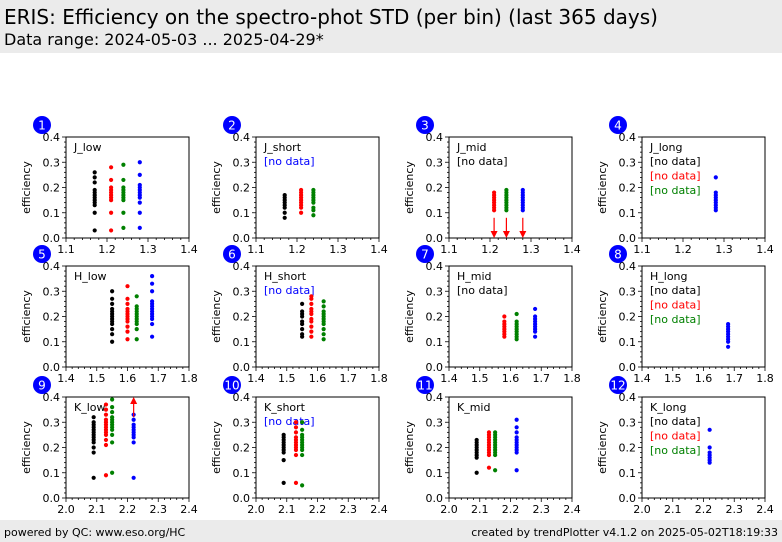  What do you see at coordinates (287, 509) in the screenshot?
I see `x-tick-label: 2.1` at bounding box center [287, 509].